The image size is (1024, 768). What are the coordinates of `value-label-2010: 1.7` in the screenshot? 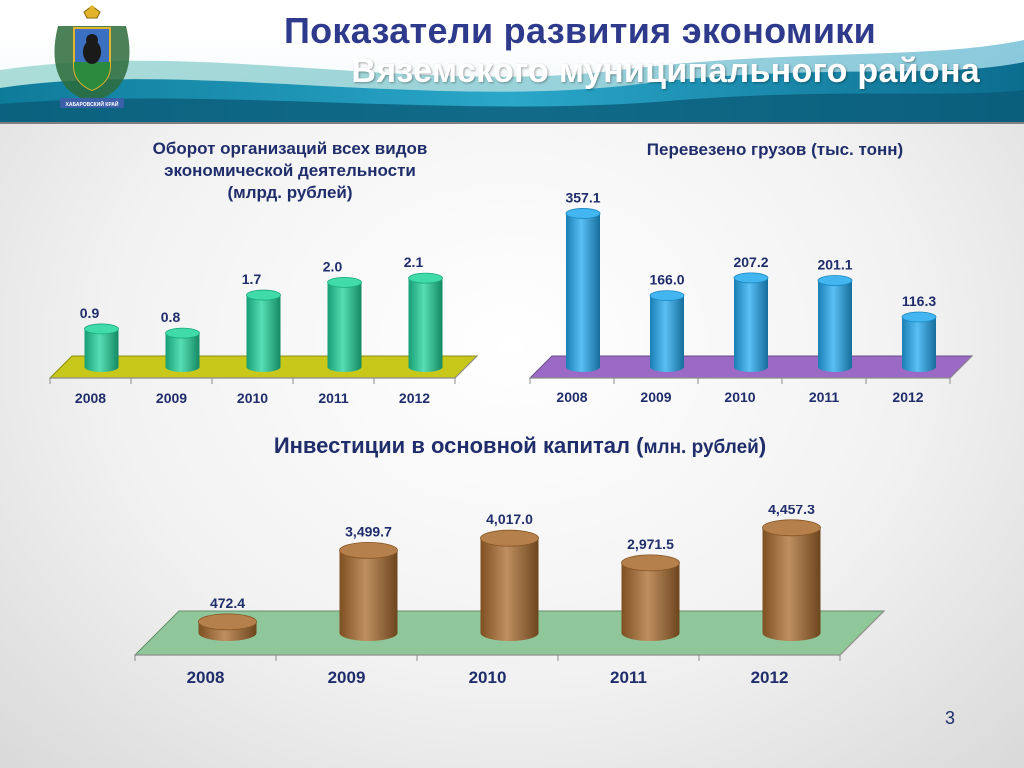 It's located at (252, 279).